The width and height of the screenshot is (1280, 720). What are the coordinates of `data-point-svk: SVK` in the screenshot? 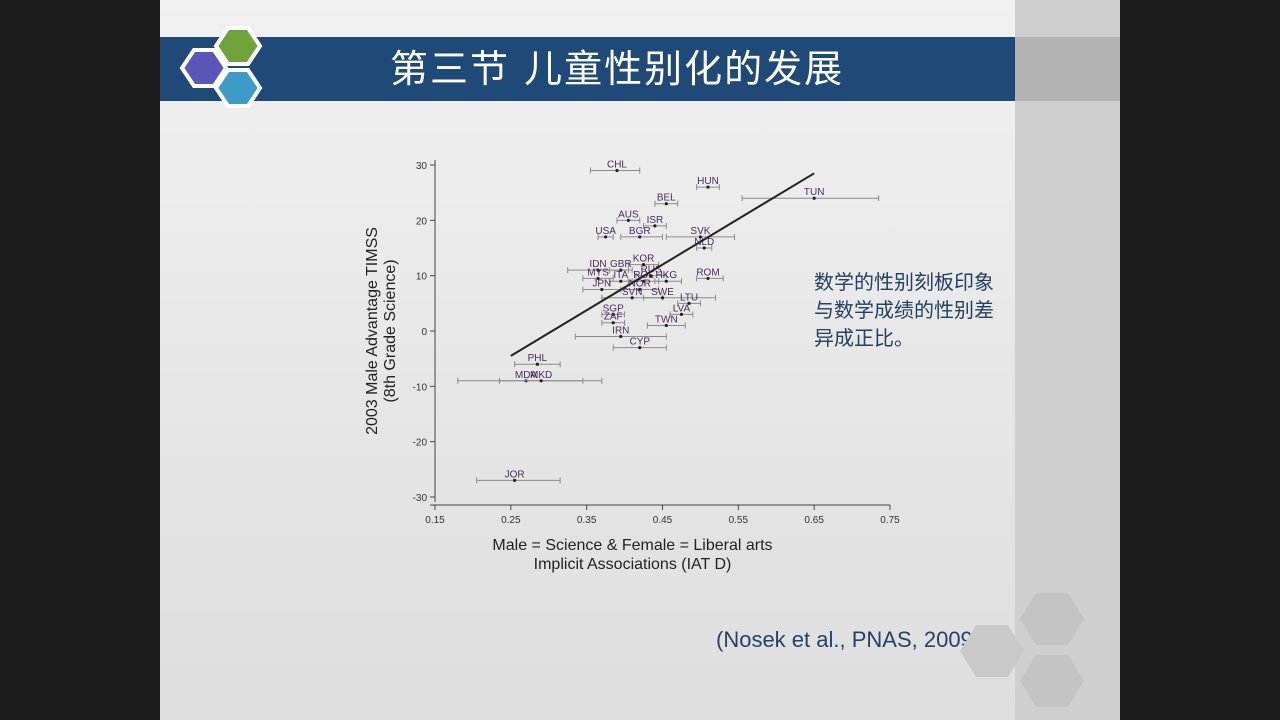 It's located at (700, 233).